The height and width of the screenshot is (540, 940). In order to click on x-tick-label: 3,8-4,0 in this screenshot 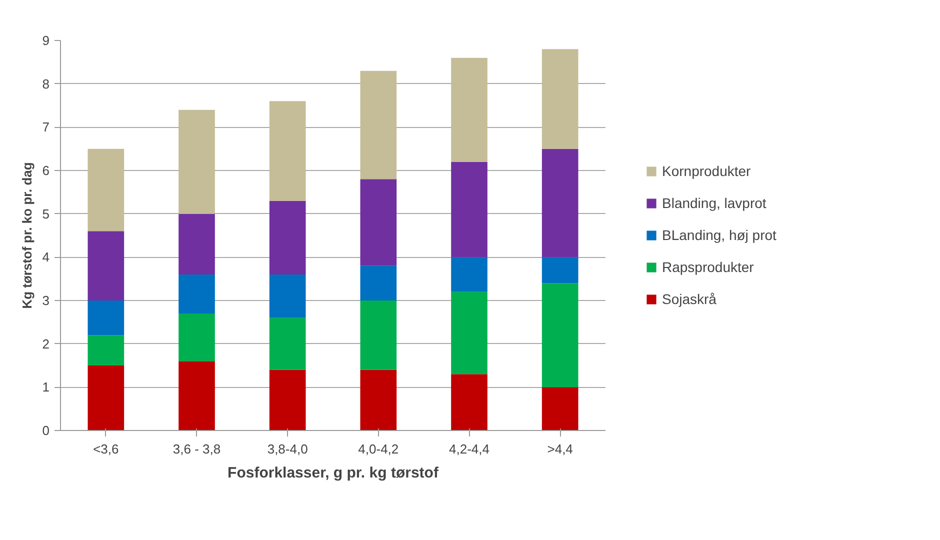, I will do `click(287, 449)`.